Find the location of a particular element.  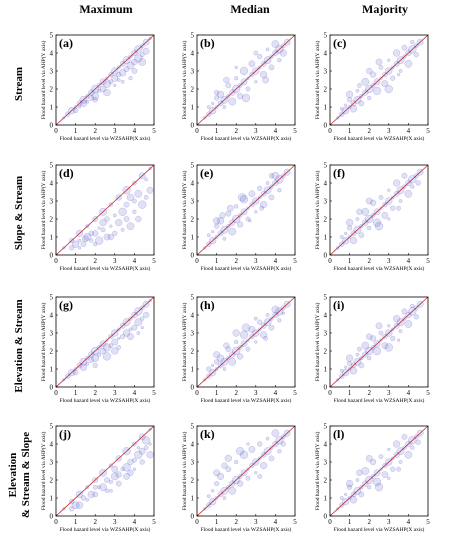

column-header-maximum: Maximum is located at coordinates (105, 9).